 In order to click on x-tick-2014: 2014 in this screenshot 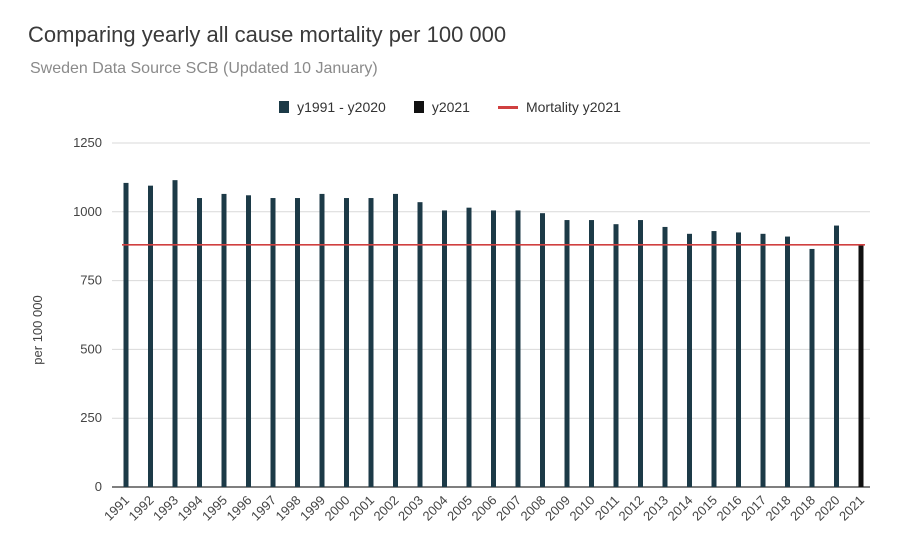, I will do `click(680, 508)`.